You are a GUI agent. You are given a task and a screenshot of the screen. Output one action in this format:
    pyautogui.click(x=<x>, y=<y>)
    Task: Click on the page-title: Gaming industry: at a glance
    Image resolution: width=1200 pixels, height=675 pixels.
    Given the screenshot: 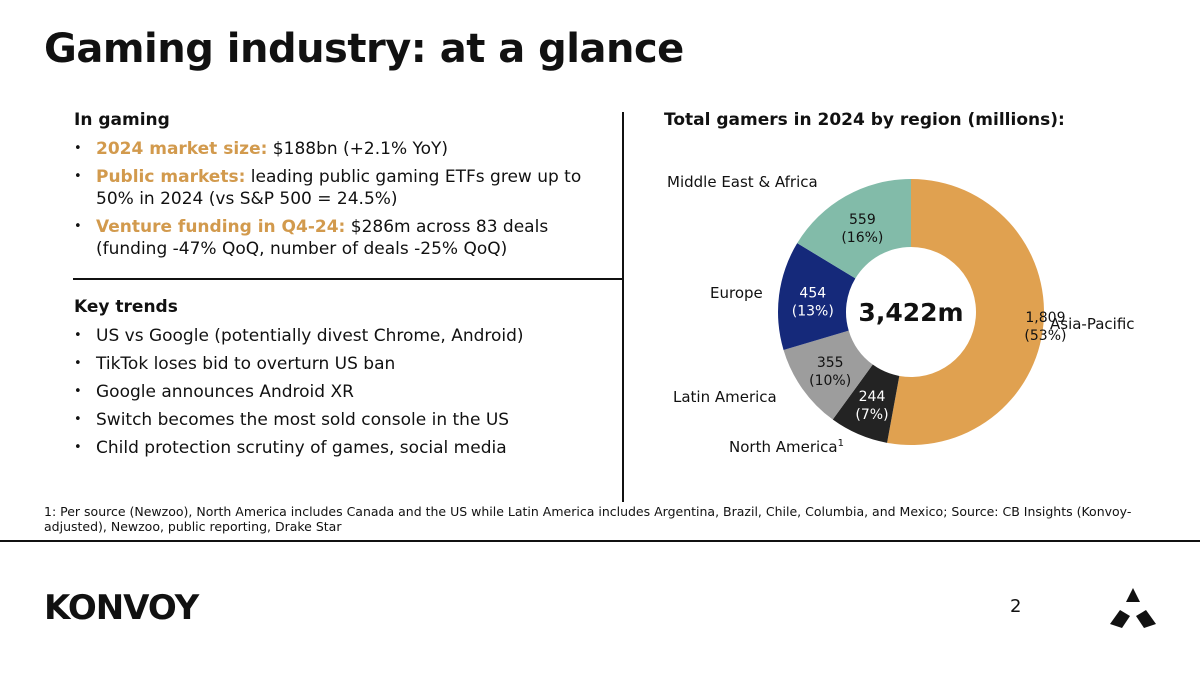 What is the action you would take?
    pyautogui.click(x=364, y=49)
    